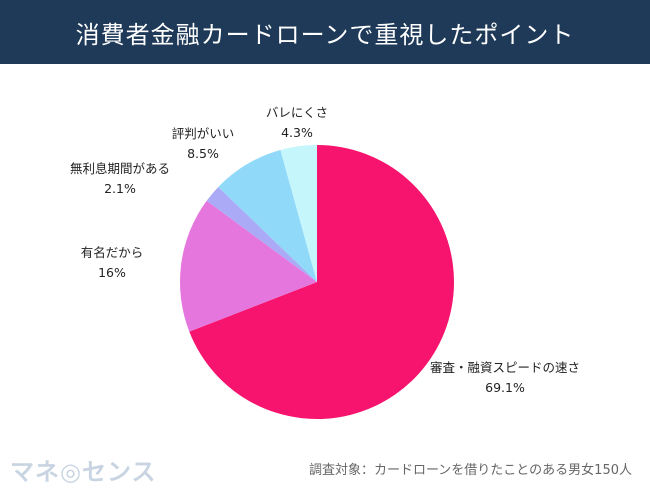  What do you see at coordinates (505, 387) in the screenshot?
I see `slice-value-label: 69.1%` at bounding box center [505, 387].